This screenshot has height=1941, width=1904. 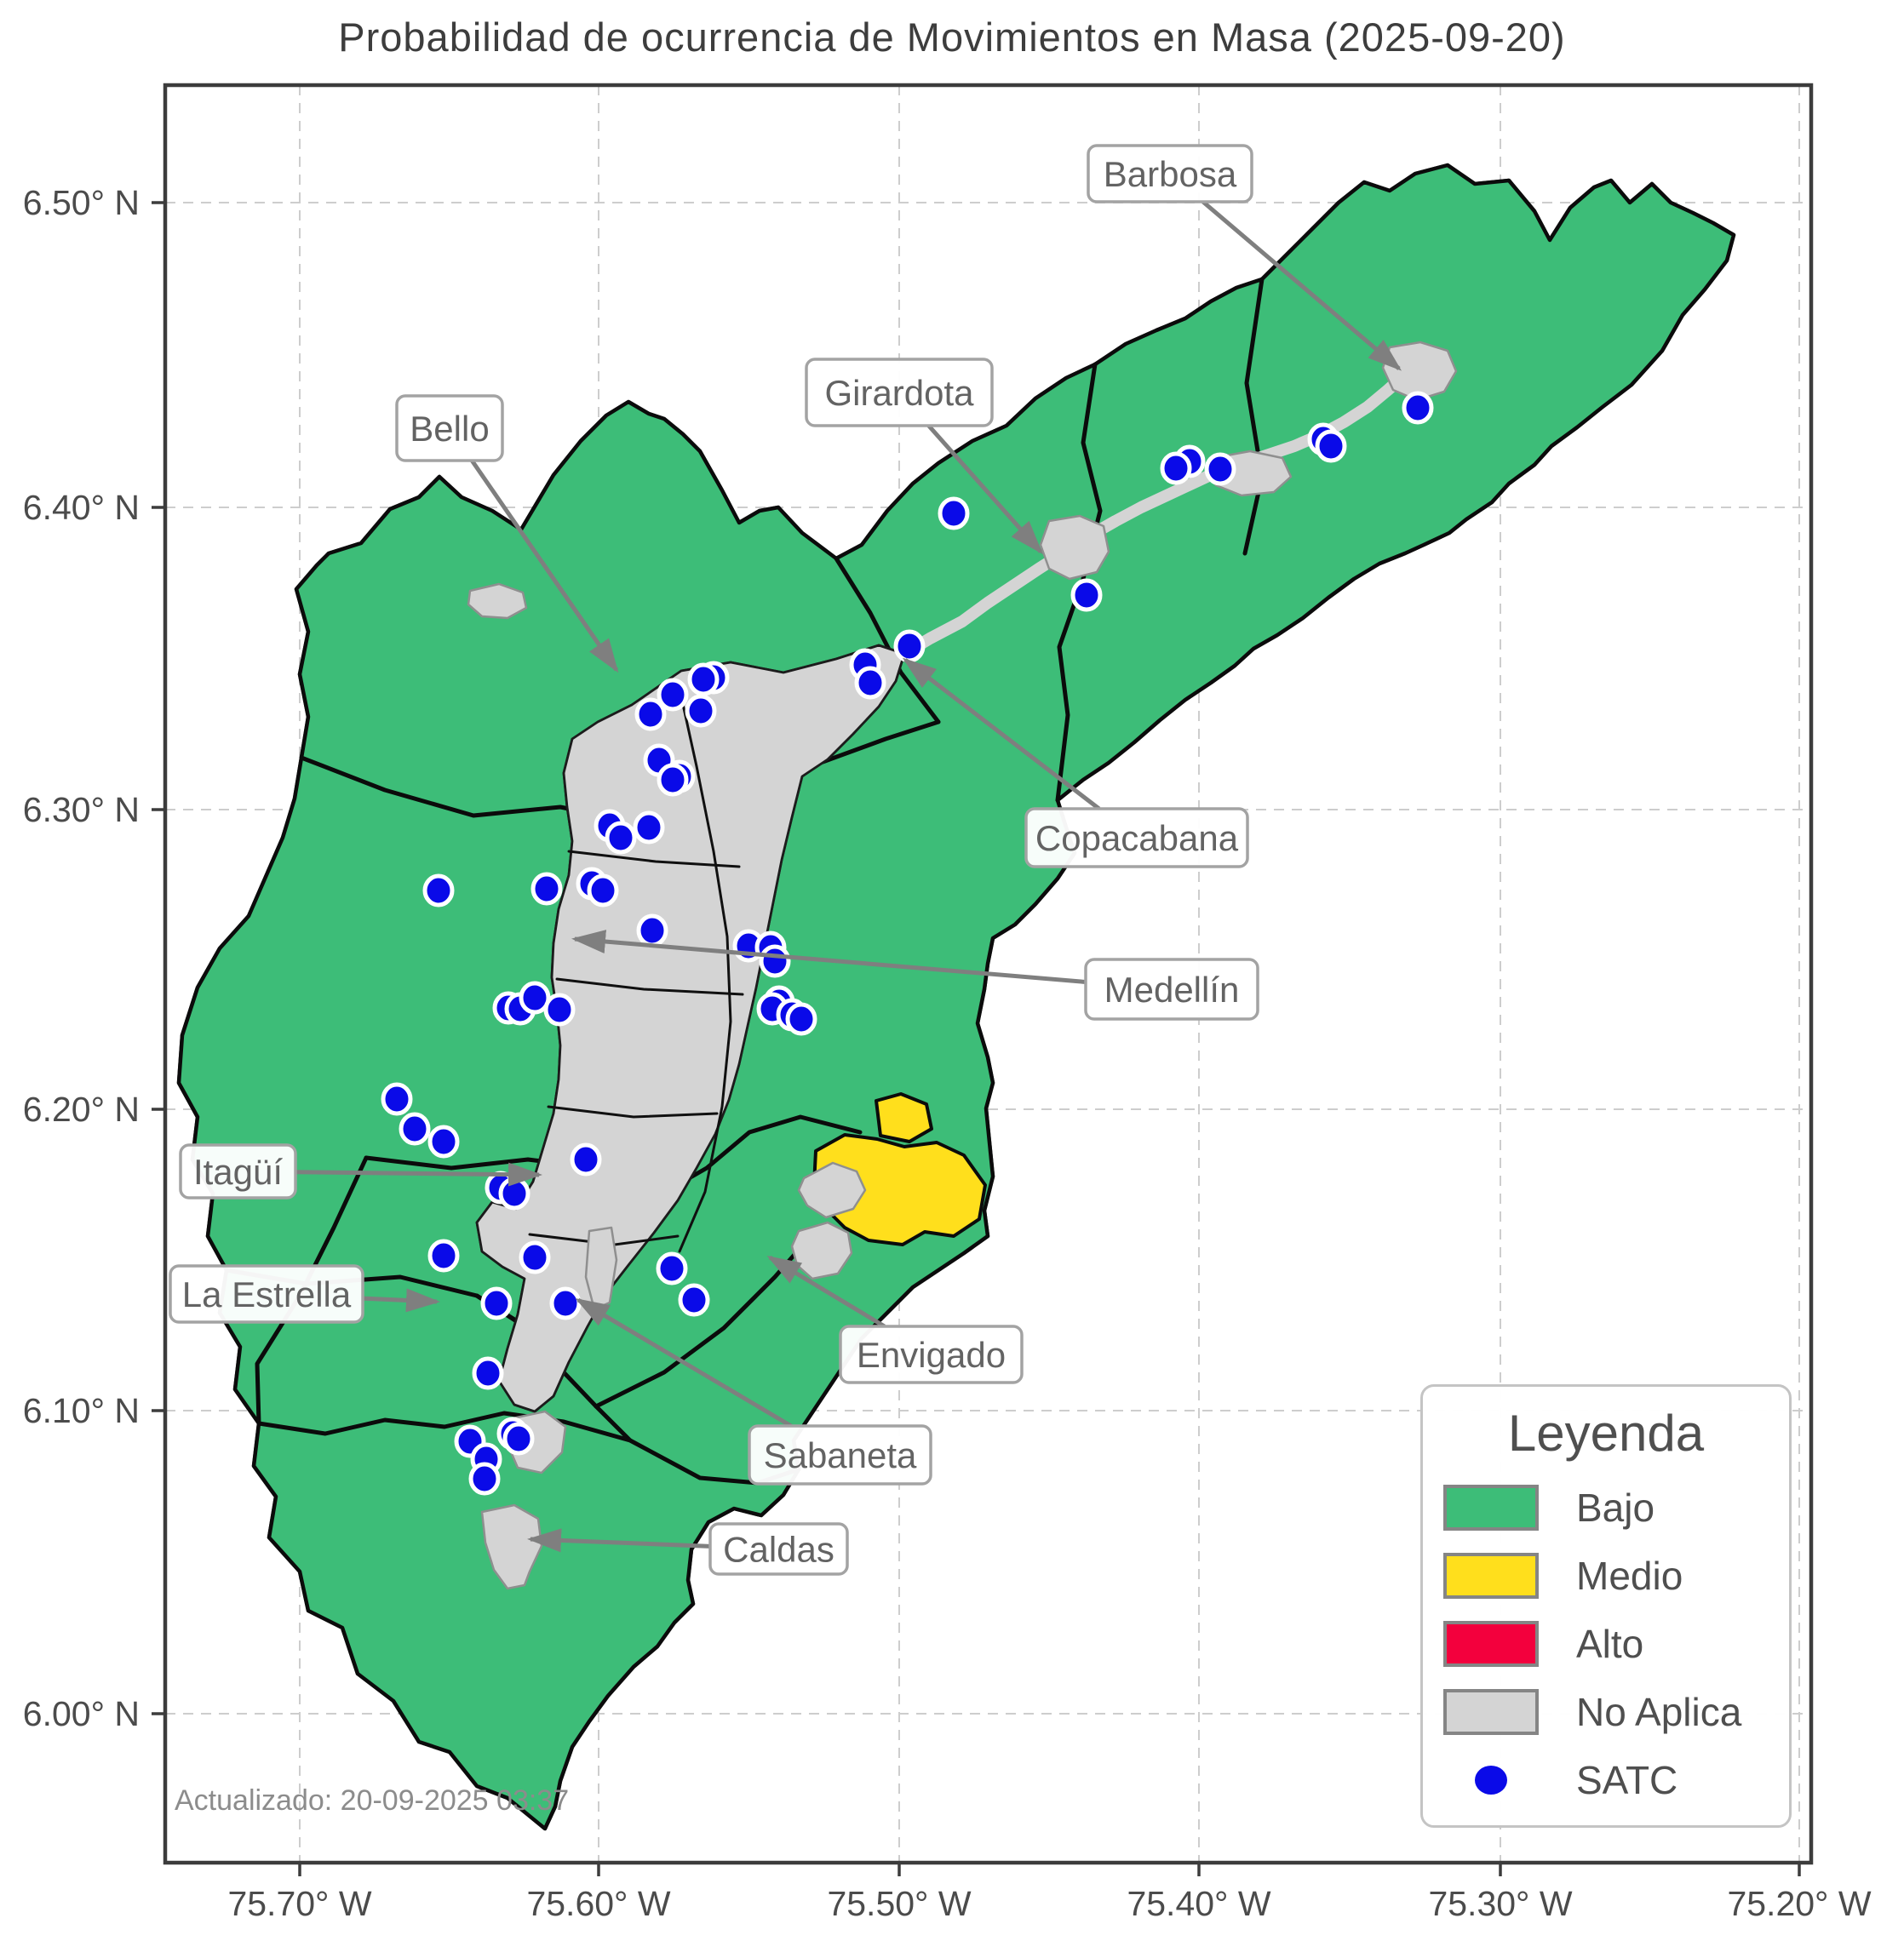 What do you see at coordinates (1799, 1903) in the screenshot?
I see `tick-label-x-5: 75.20° W` at bounding box center [1799, 1903].